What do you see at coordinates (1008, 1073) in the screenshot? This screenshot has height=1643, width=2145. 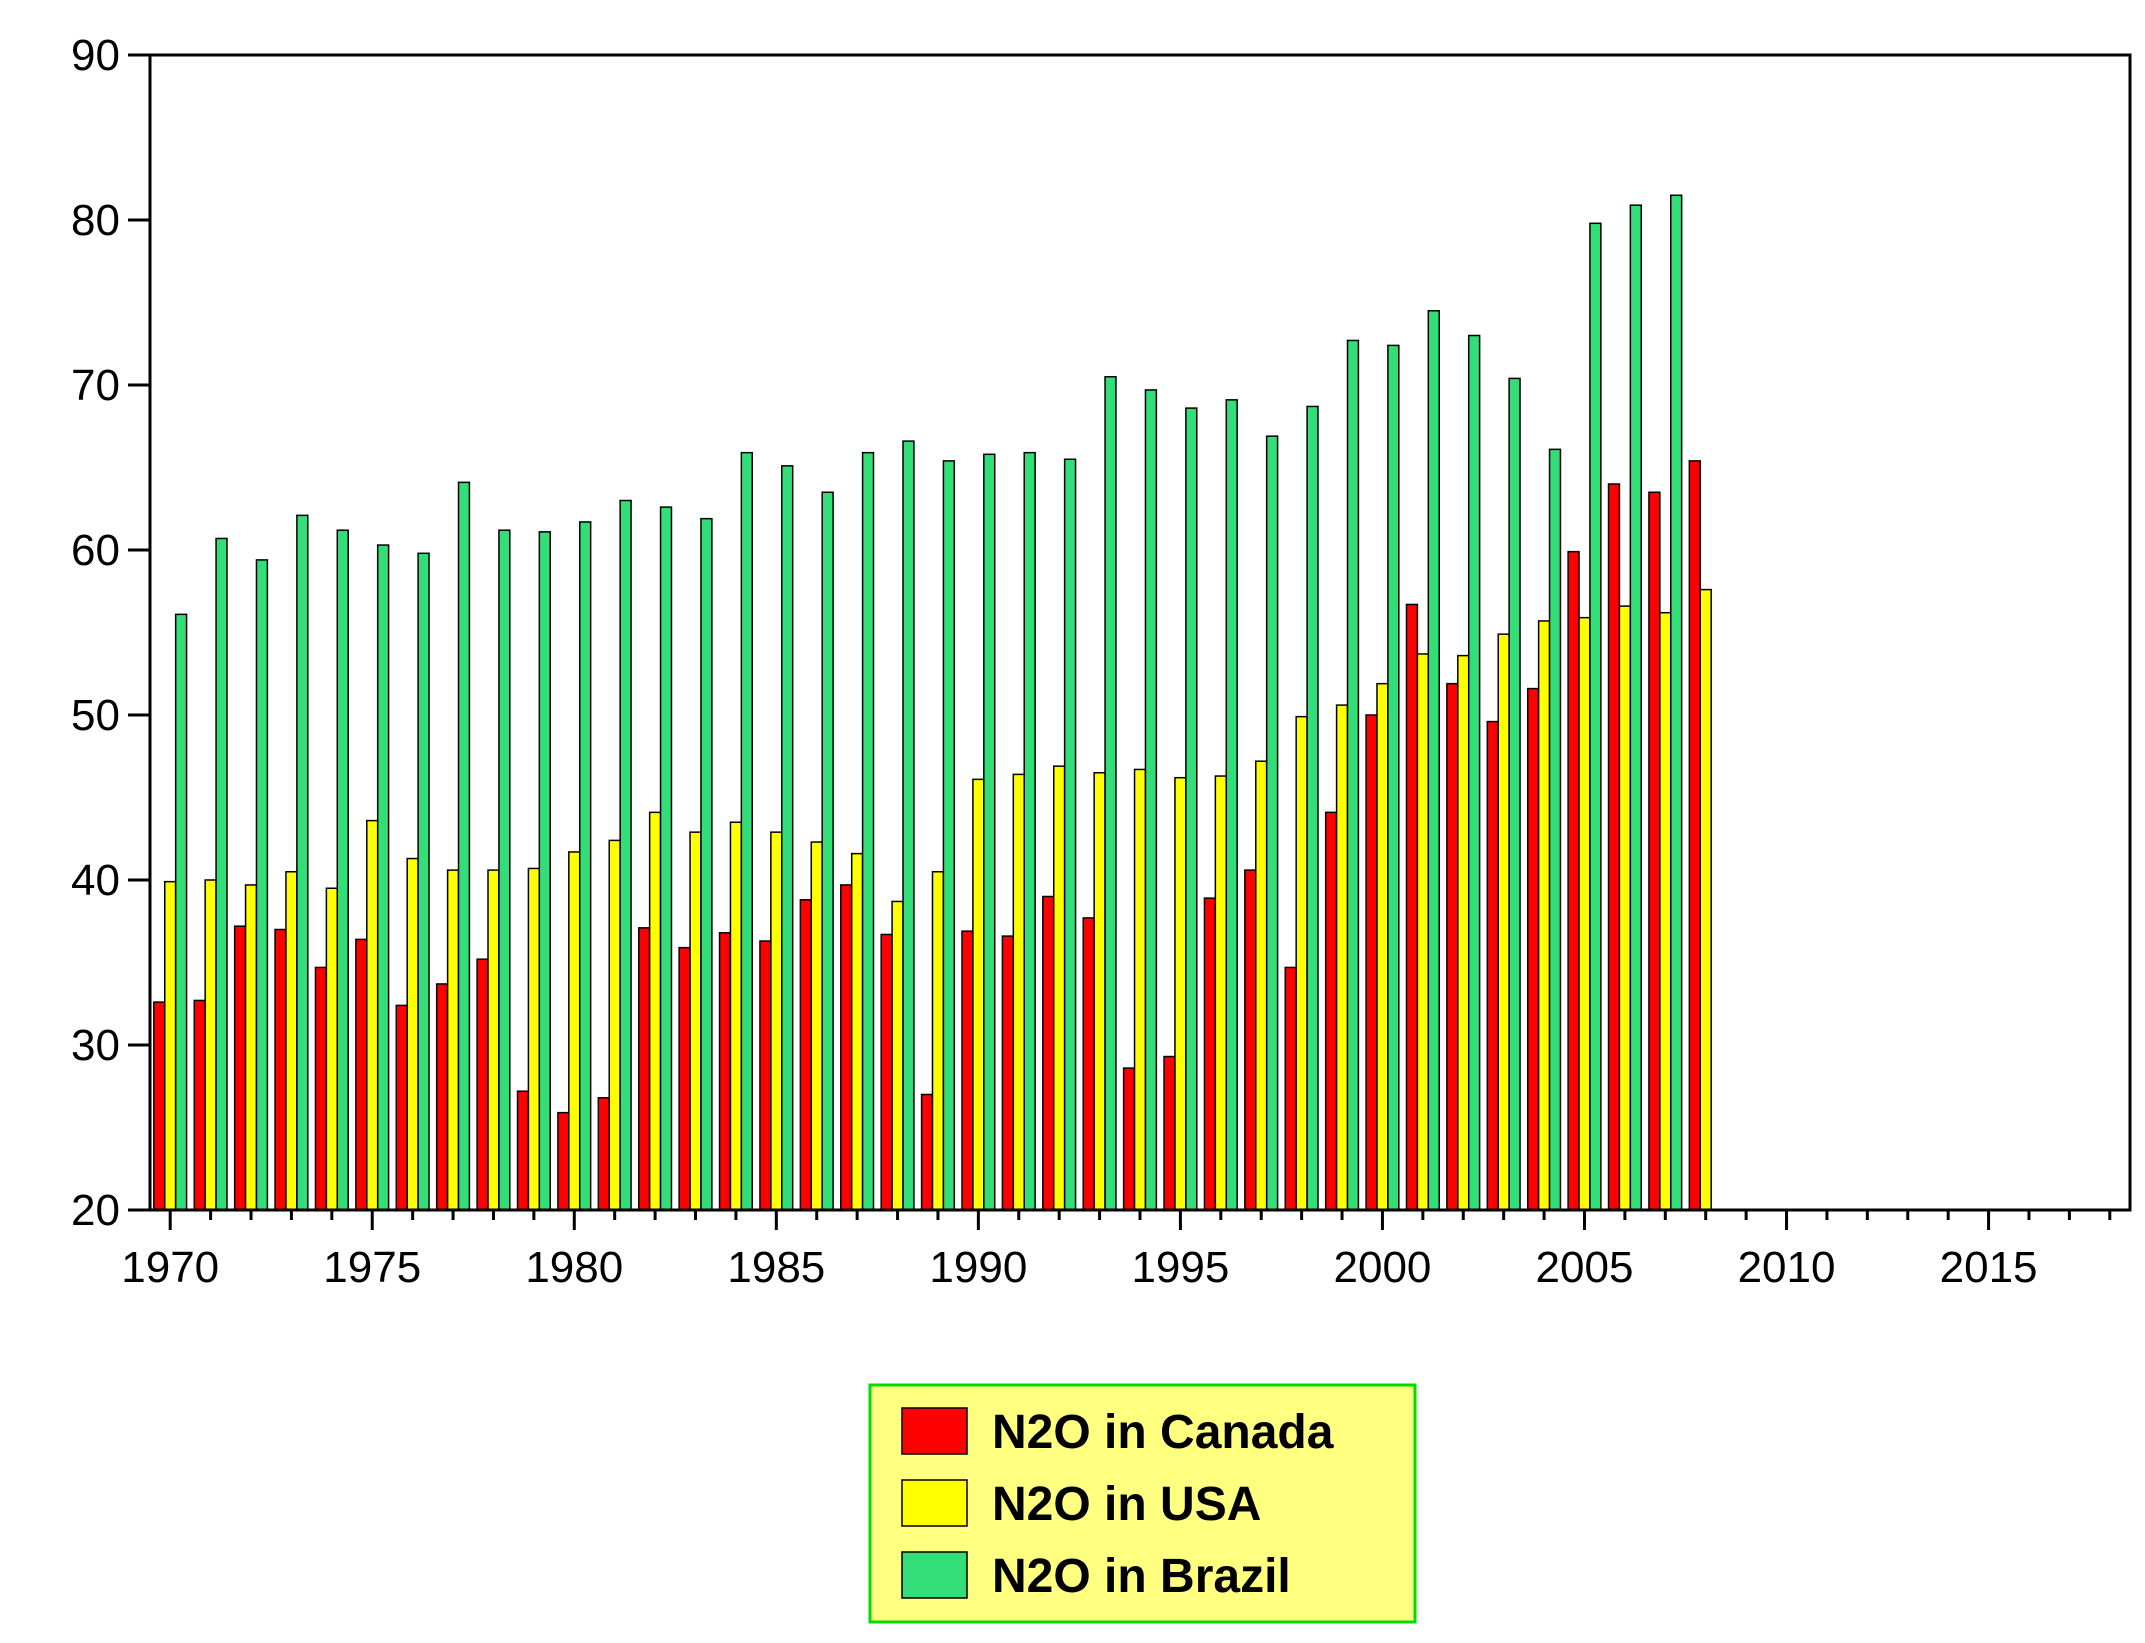 I see `bar-n2o-in-canada-1991` at bounding box center [1008, 1073].